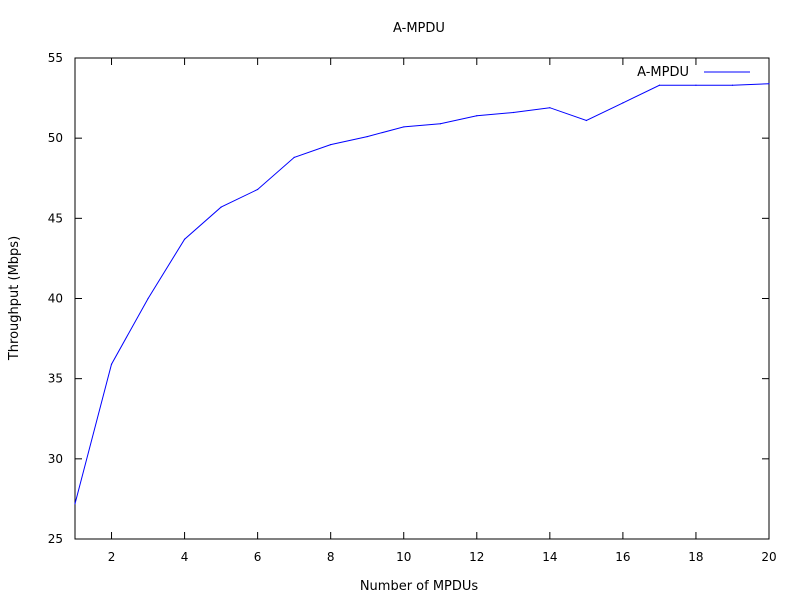 Image resolution: width=800 pixels, height=600 pixels. What do you see at coordinates (55, 58) in the screenshot?
I see `y-tick-label: 55` at bounding box center [55, 58].